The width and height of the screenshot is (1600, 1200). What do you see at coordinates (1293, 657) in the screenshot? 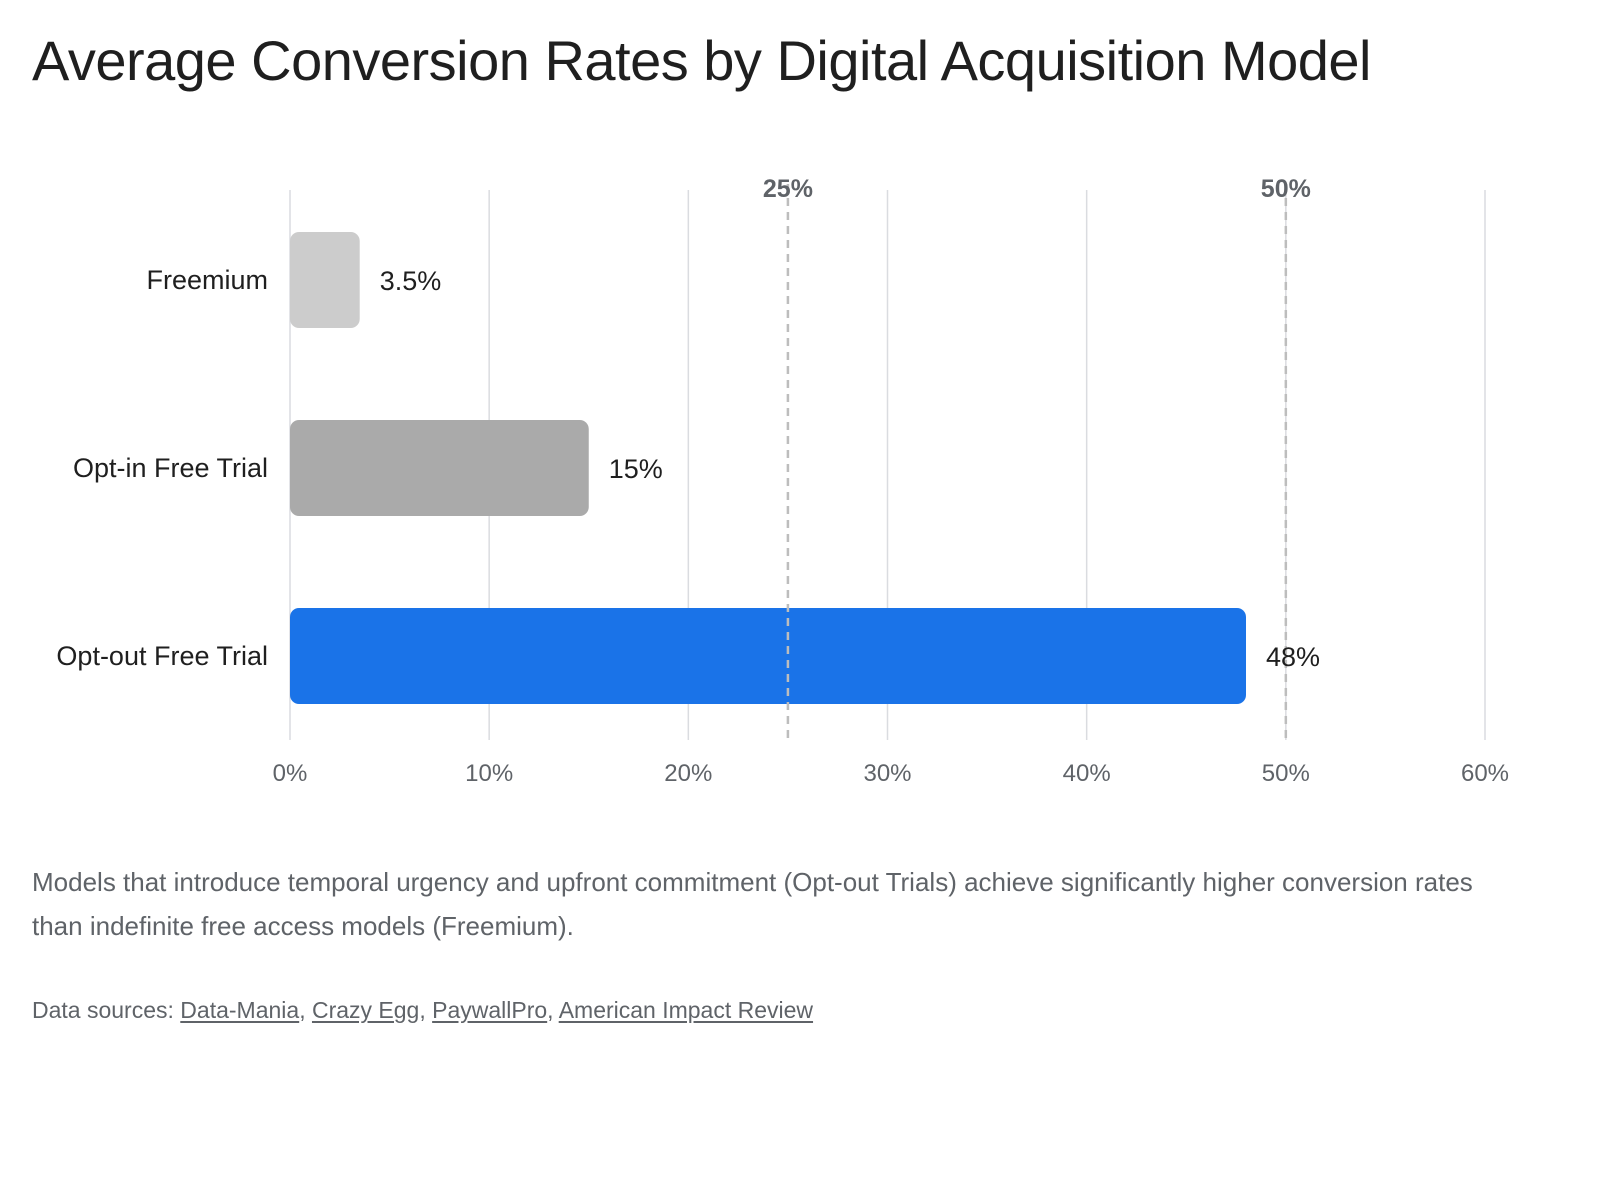
I see `data-label: 48%` at bounding box center [1293, 657].